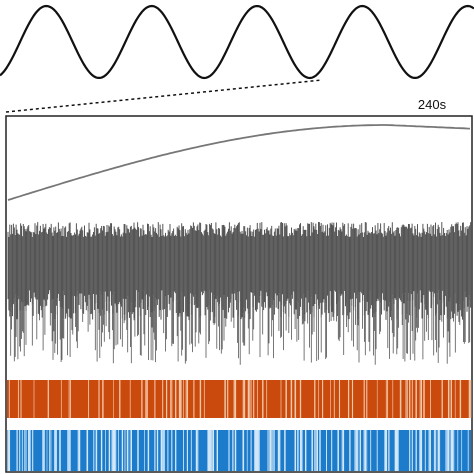  I want to click on blue-band, so click(239, 450).